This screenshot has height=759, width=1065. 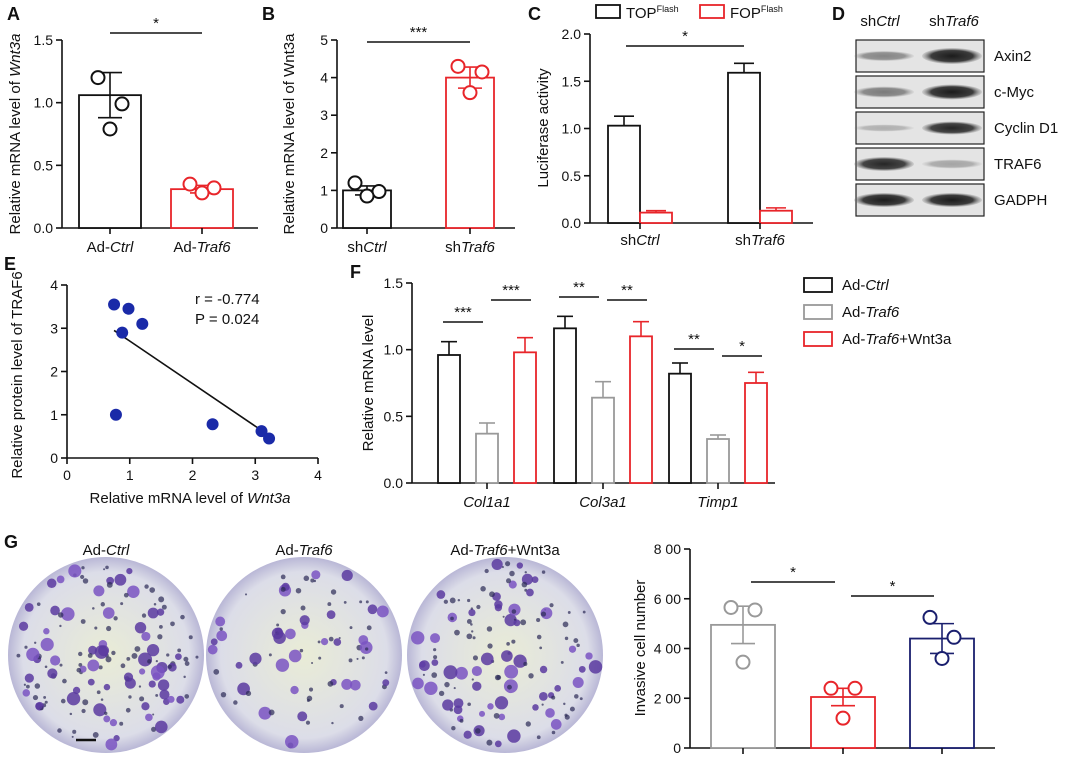 I want to click on x-tick-label: 1, so click(x=130, y=475).